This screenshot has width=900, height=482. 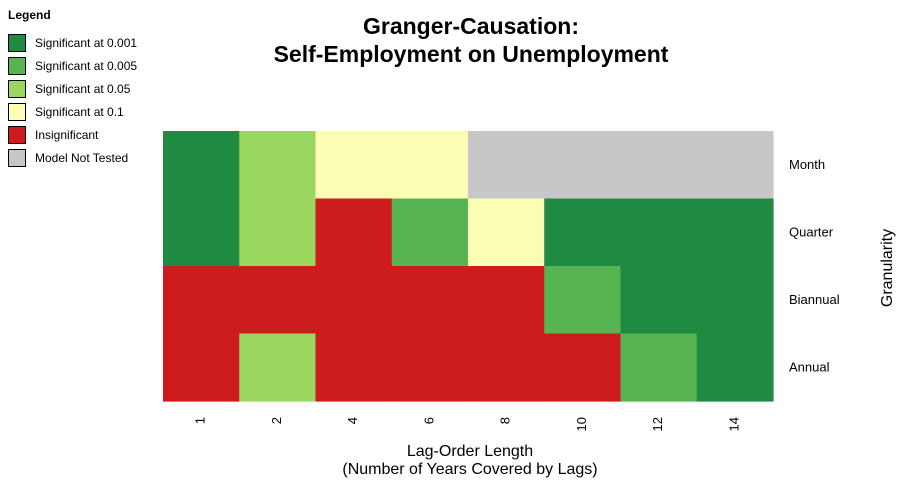 I want to click on legend-item: Significant at 0.005, so click(x=93, y=66).